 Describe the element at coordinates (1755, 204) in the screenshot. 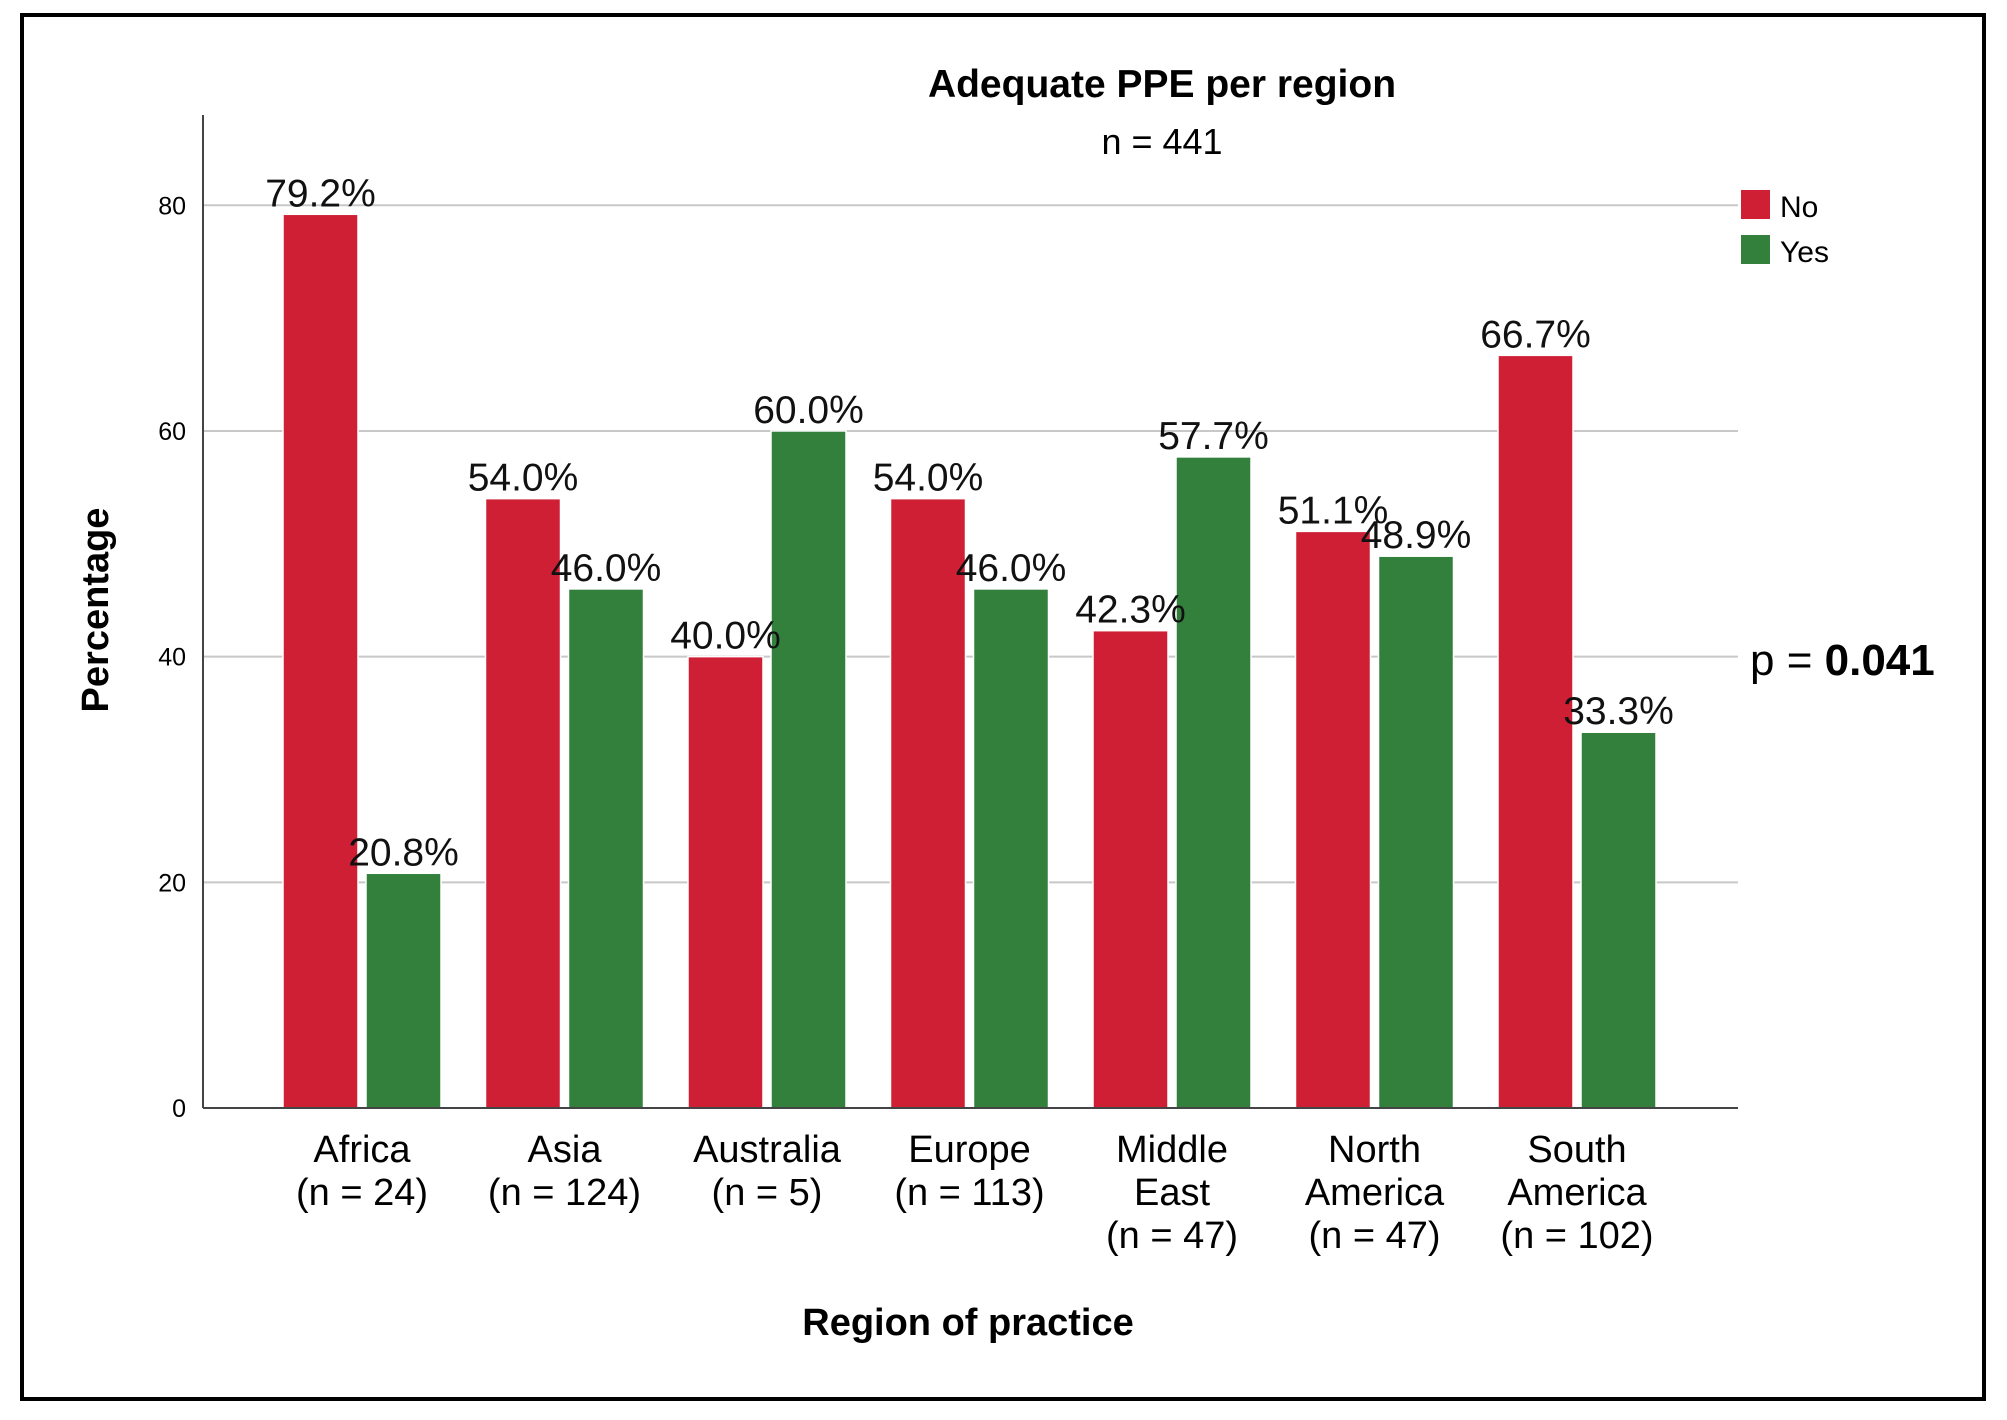

I see `legend-swatch-no` at that location.